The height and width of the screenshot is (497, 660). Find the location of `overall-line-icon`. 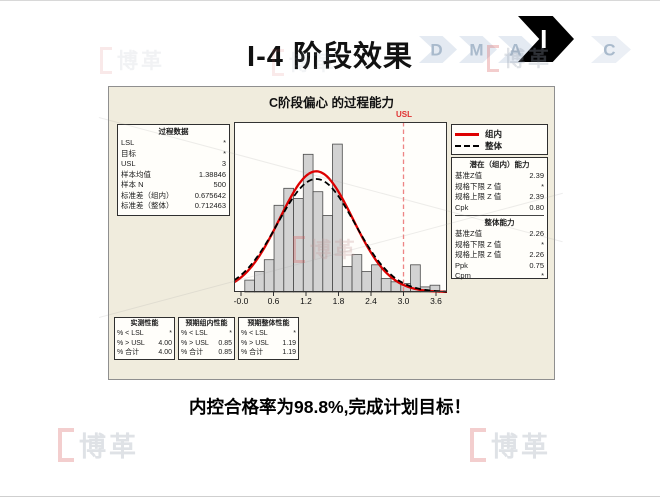

overall-line-icon is located at coordinates (467, 146).